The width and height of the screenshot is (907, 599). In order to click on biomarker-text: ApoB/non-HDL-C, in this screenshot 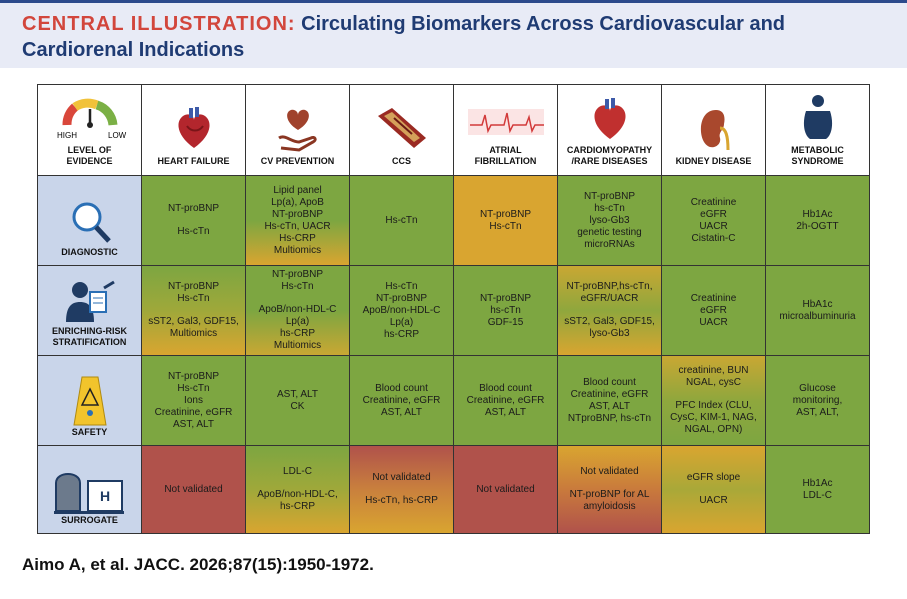, I will do `click(297, 494)`.